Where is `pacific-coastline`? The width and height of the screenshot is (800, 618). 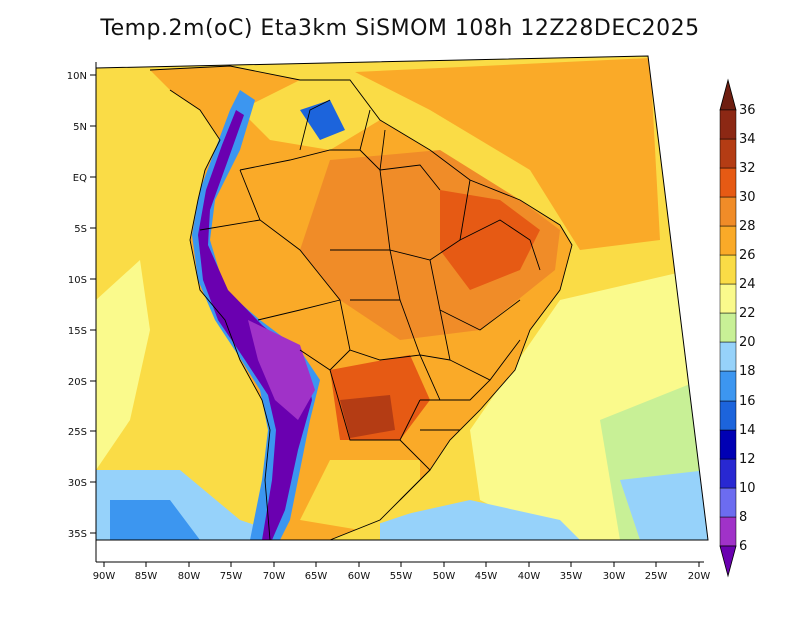 pacific-coastline is located at coordinates (220, 314).